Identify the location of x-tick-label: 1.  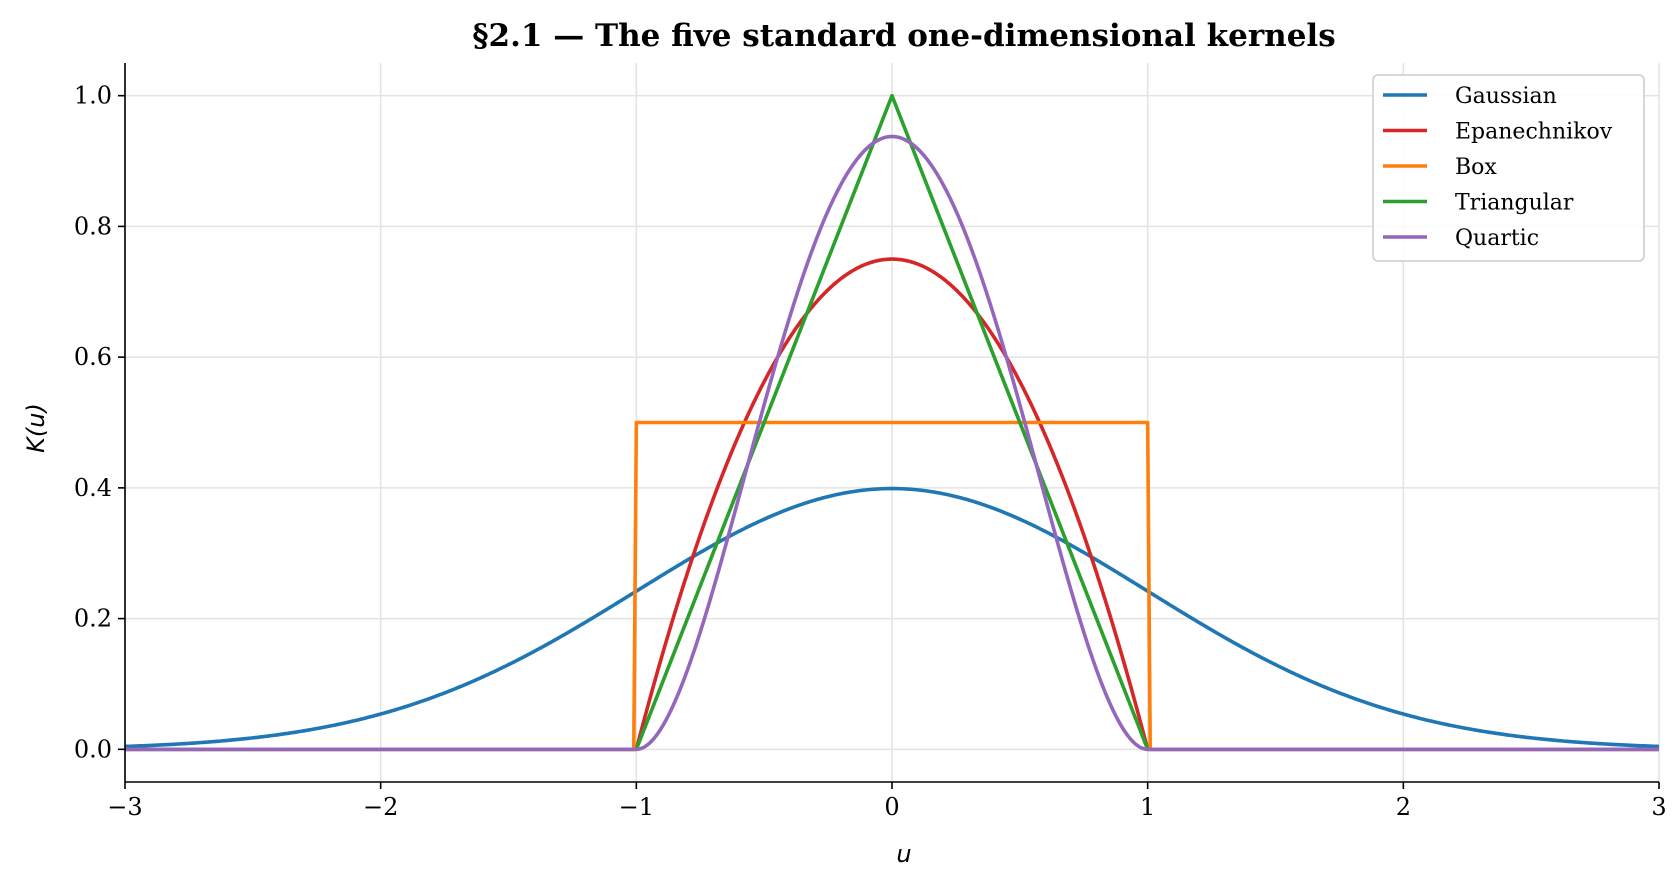
(1147, 807).